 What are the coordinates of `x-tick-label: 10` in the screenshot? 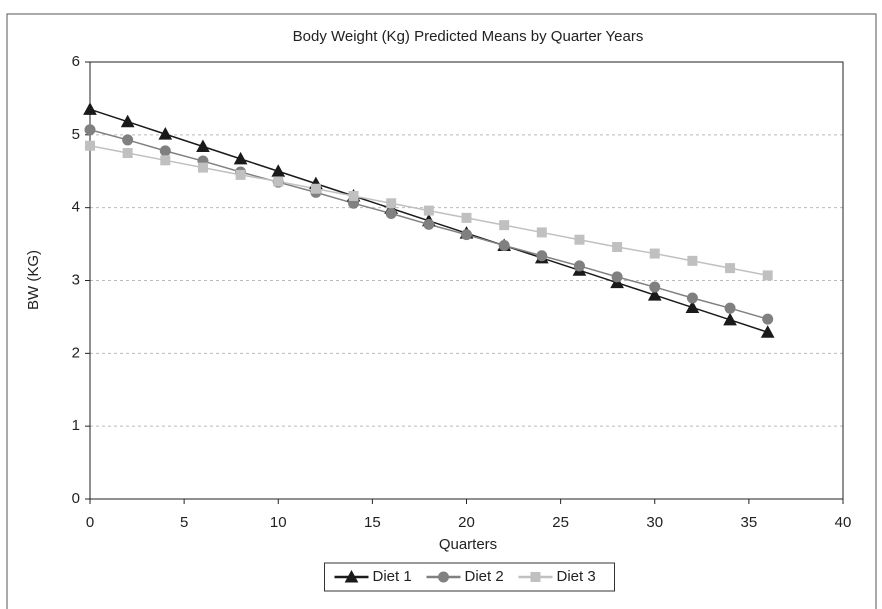 It's located at (278, 522).